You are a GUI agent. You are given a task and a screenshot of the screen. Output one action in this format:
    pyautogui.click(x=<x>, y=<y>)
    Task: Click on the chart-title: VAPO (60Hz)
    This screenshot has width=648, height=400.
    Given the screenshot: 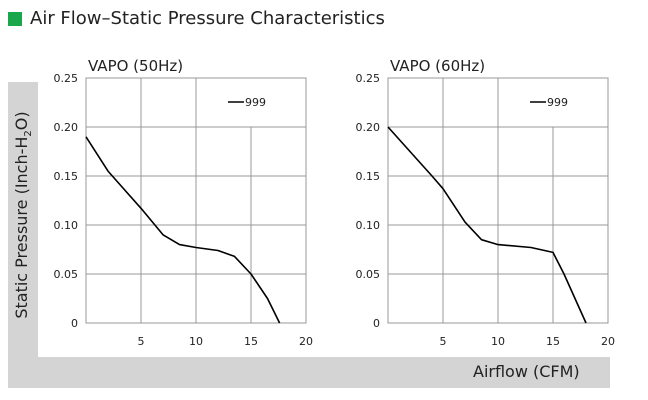 What is the action you would take?
    pyautogui.click(x=437, y=66)
    